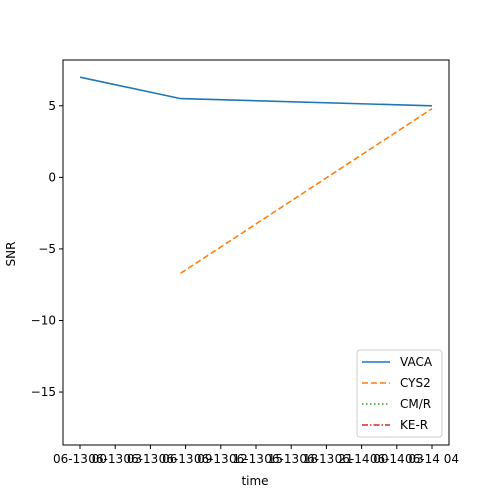 Image resolution: width=500 pixels, height=500 pixels. I want to click on y-axis-ticks: −15 −10 −5 0 5, so click(47, 249).